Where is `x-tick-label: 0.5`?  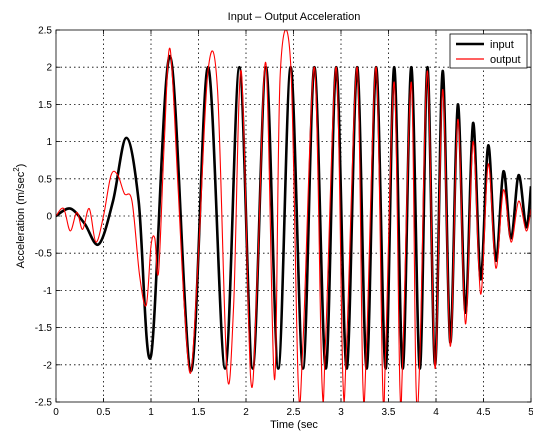 x-tick-label: 0.5 is located at coordinates (104, 412).